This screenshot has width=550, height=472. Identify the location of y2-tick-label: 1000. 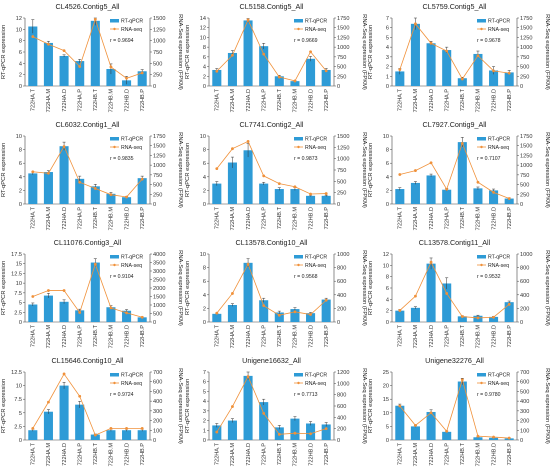
(343, 160).